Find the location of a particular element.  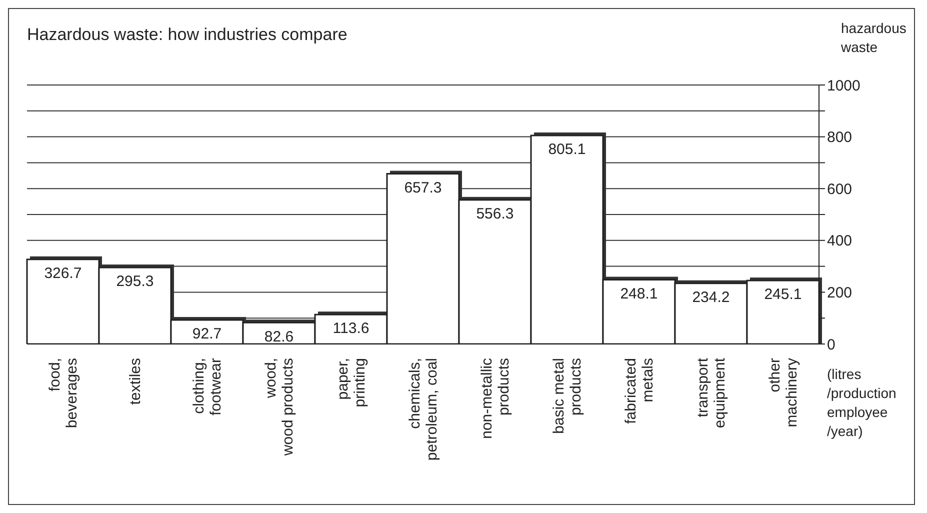

text: (litres /production employee /year) is located at coordinates (862, 403).